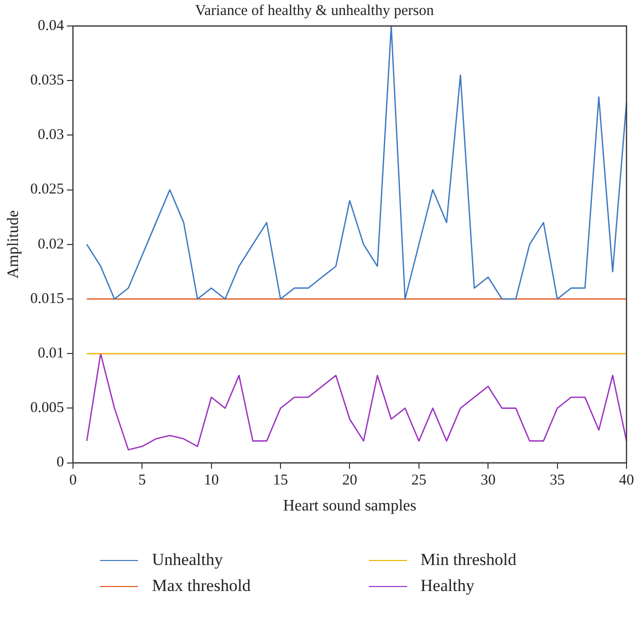  Describe the element at coordinates (280, 480) in the screenshot. I see `x-tick-label: 15` at that location.